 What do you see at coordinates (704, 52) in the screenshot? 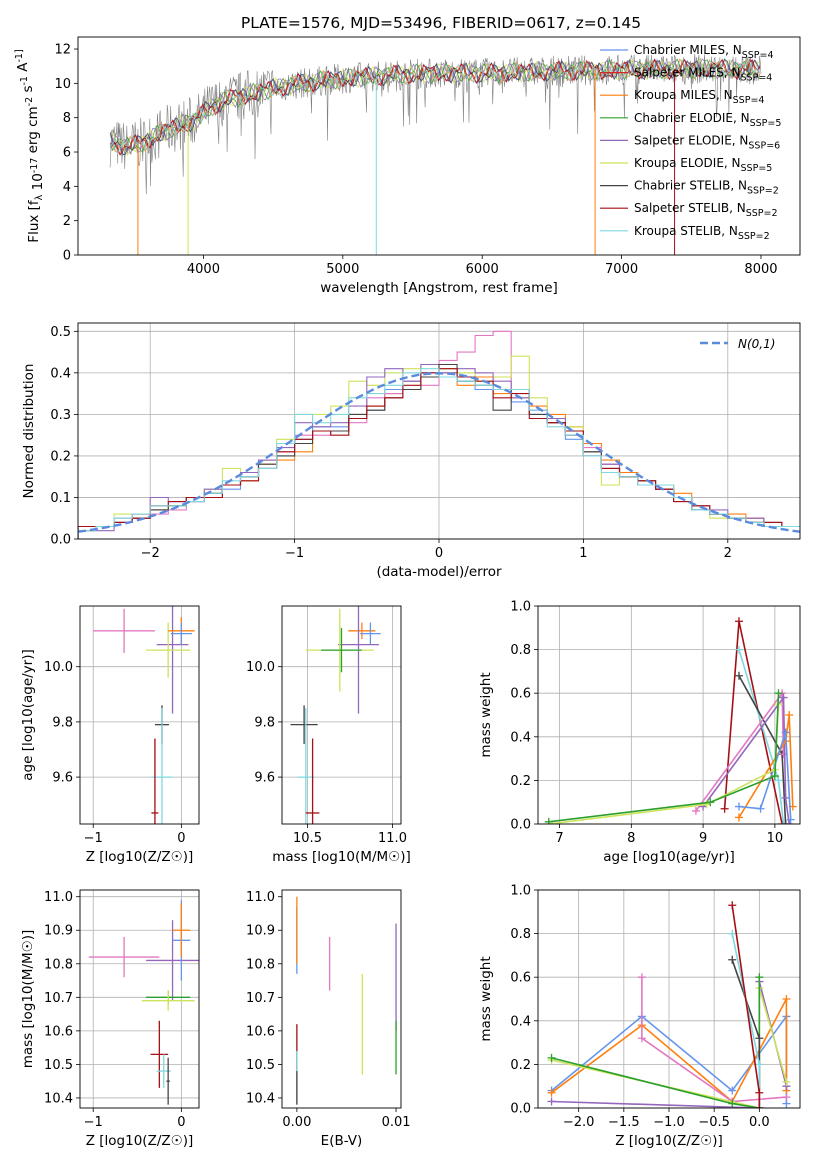
I see `legend-label: Chabrier MILES, NSSP=4` at bounding box center [704, 52].